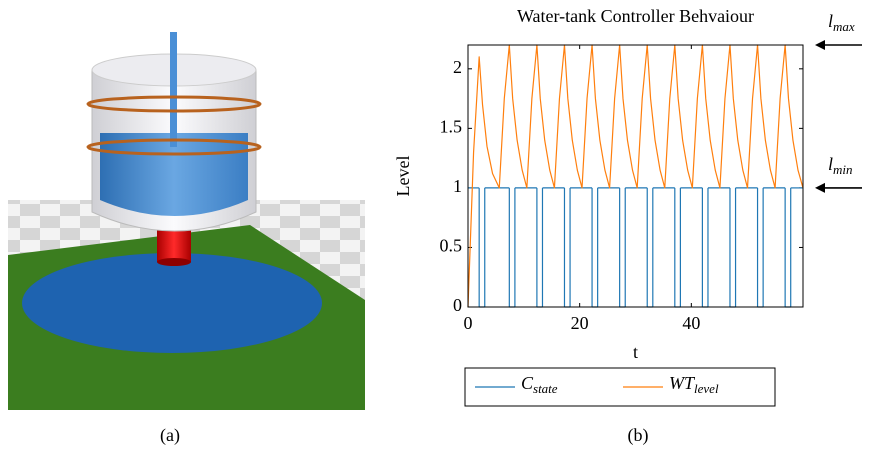  I want to click on chart-title: Water-tank Controller Behvaiour, so click(635, 16).